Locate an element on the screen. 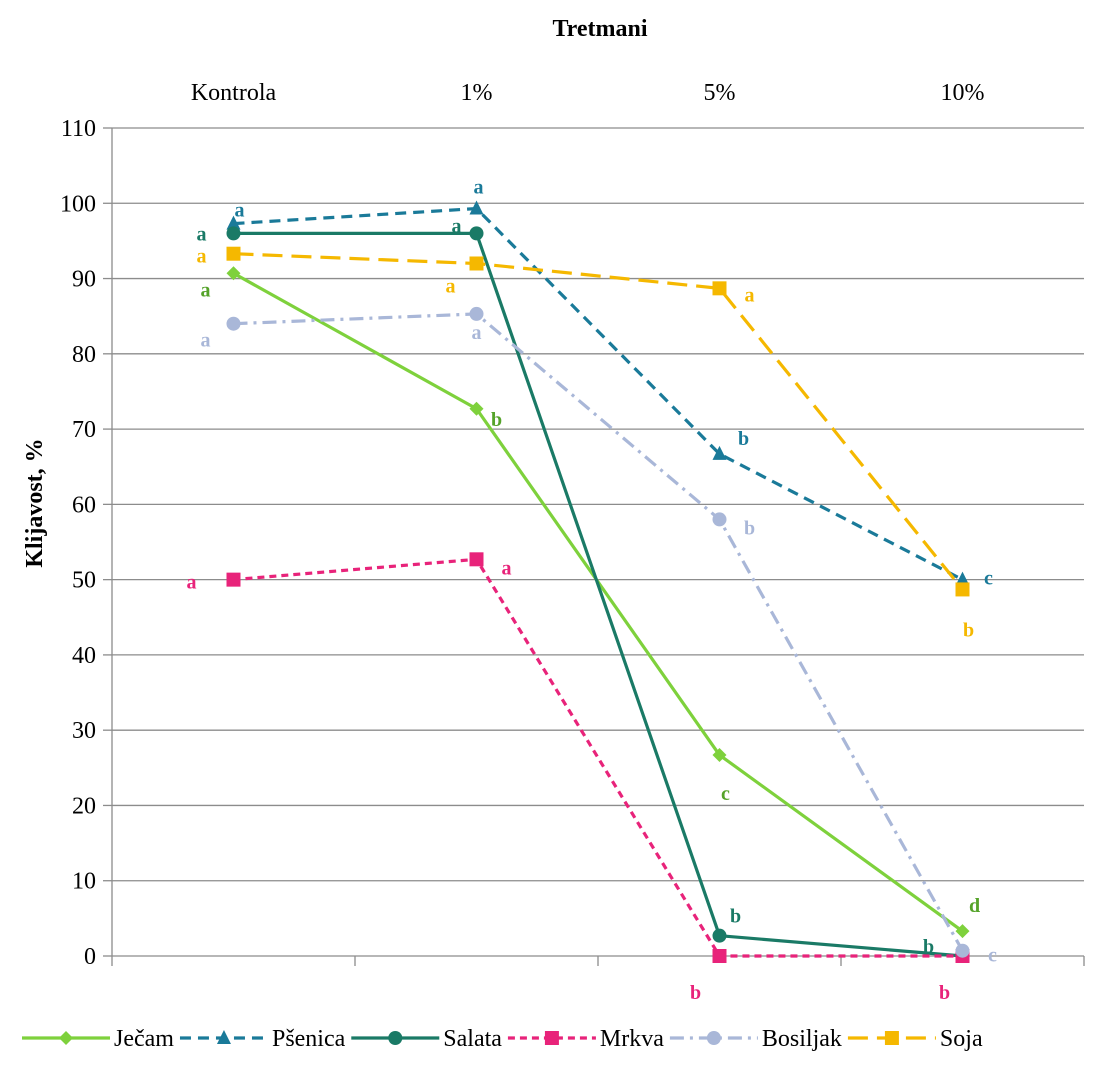 The image size is (1096, 1071). y-tick-label: 50 is located at coordinates (84, 581).